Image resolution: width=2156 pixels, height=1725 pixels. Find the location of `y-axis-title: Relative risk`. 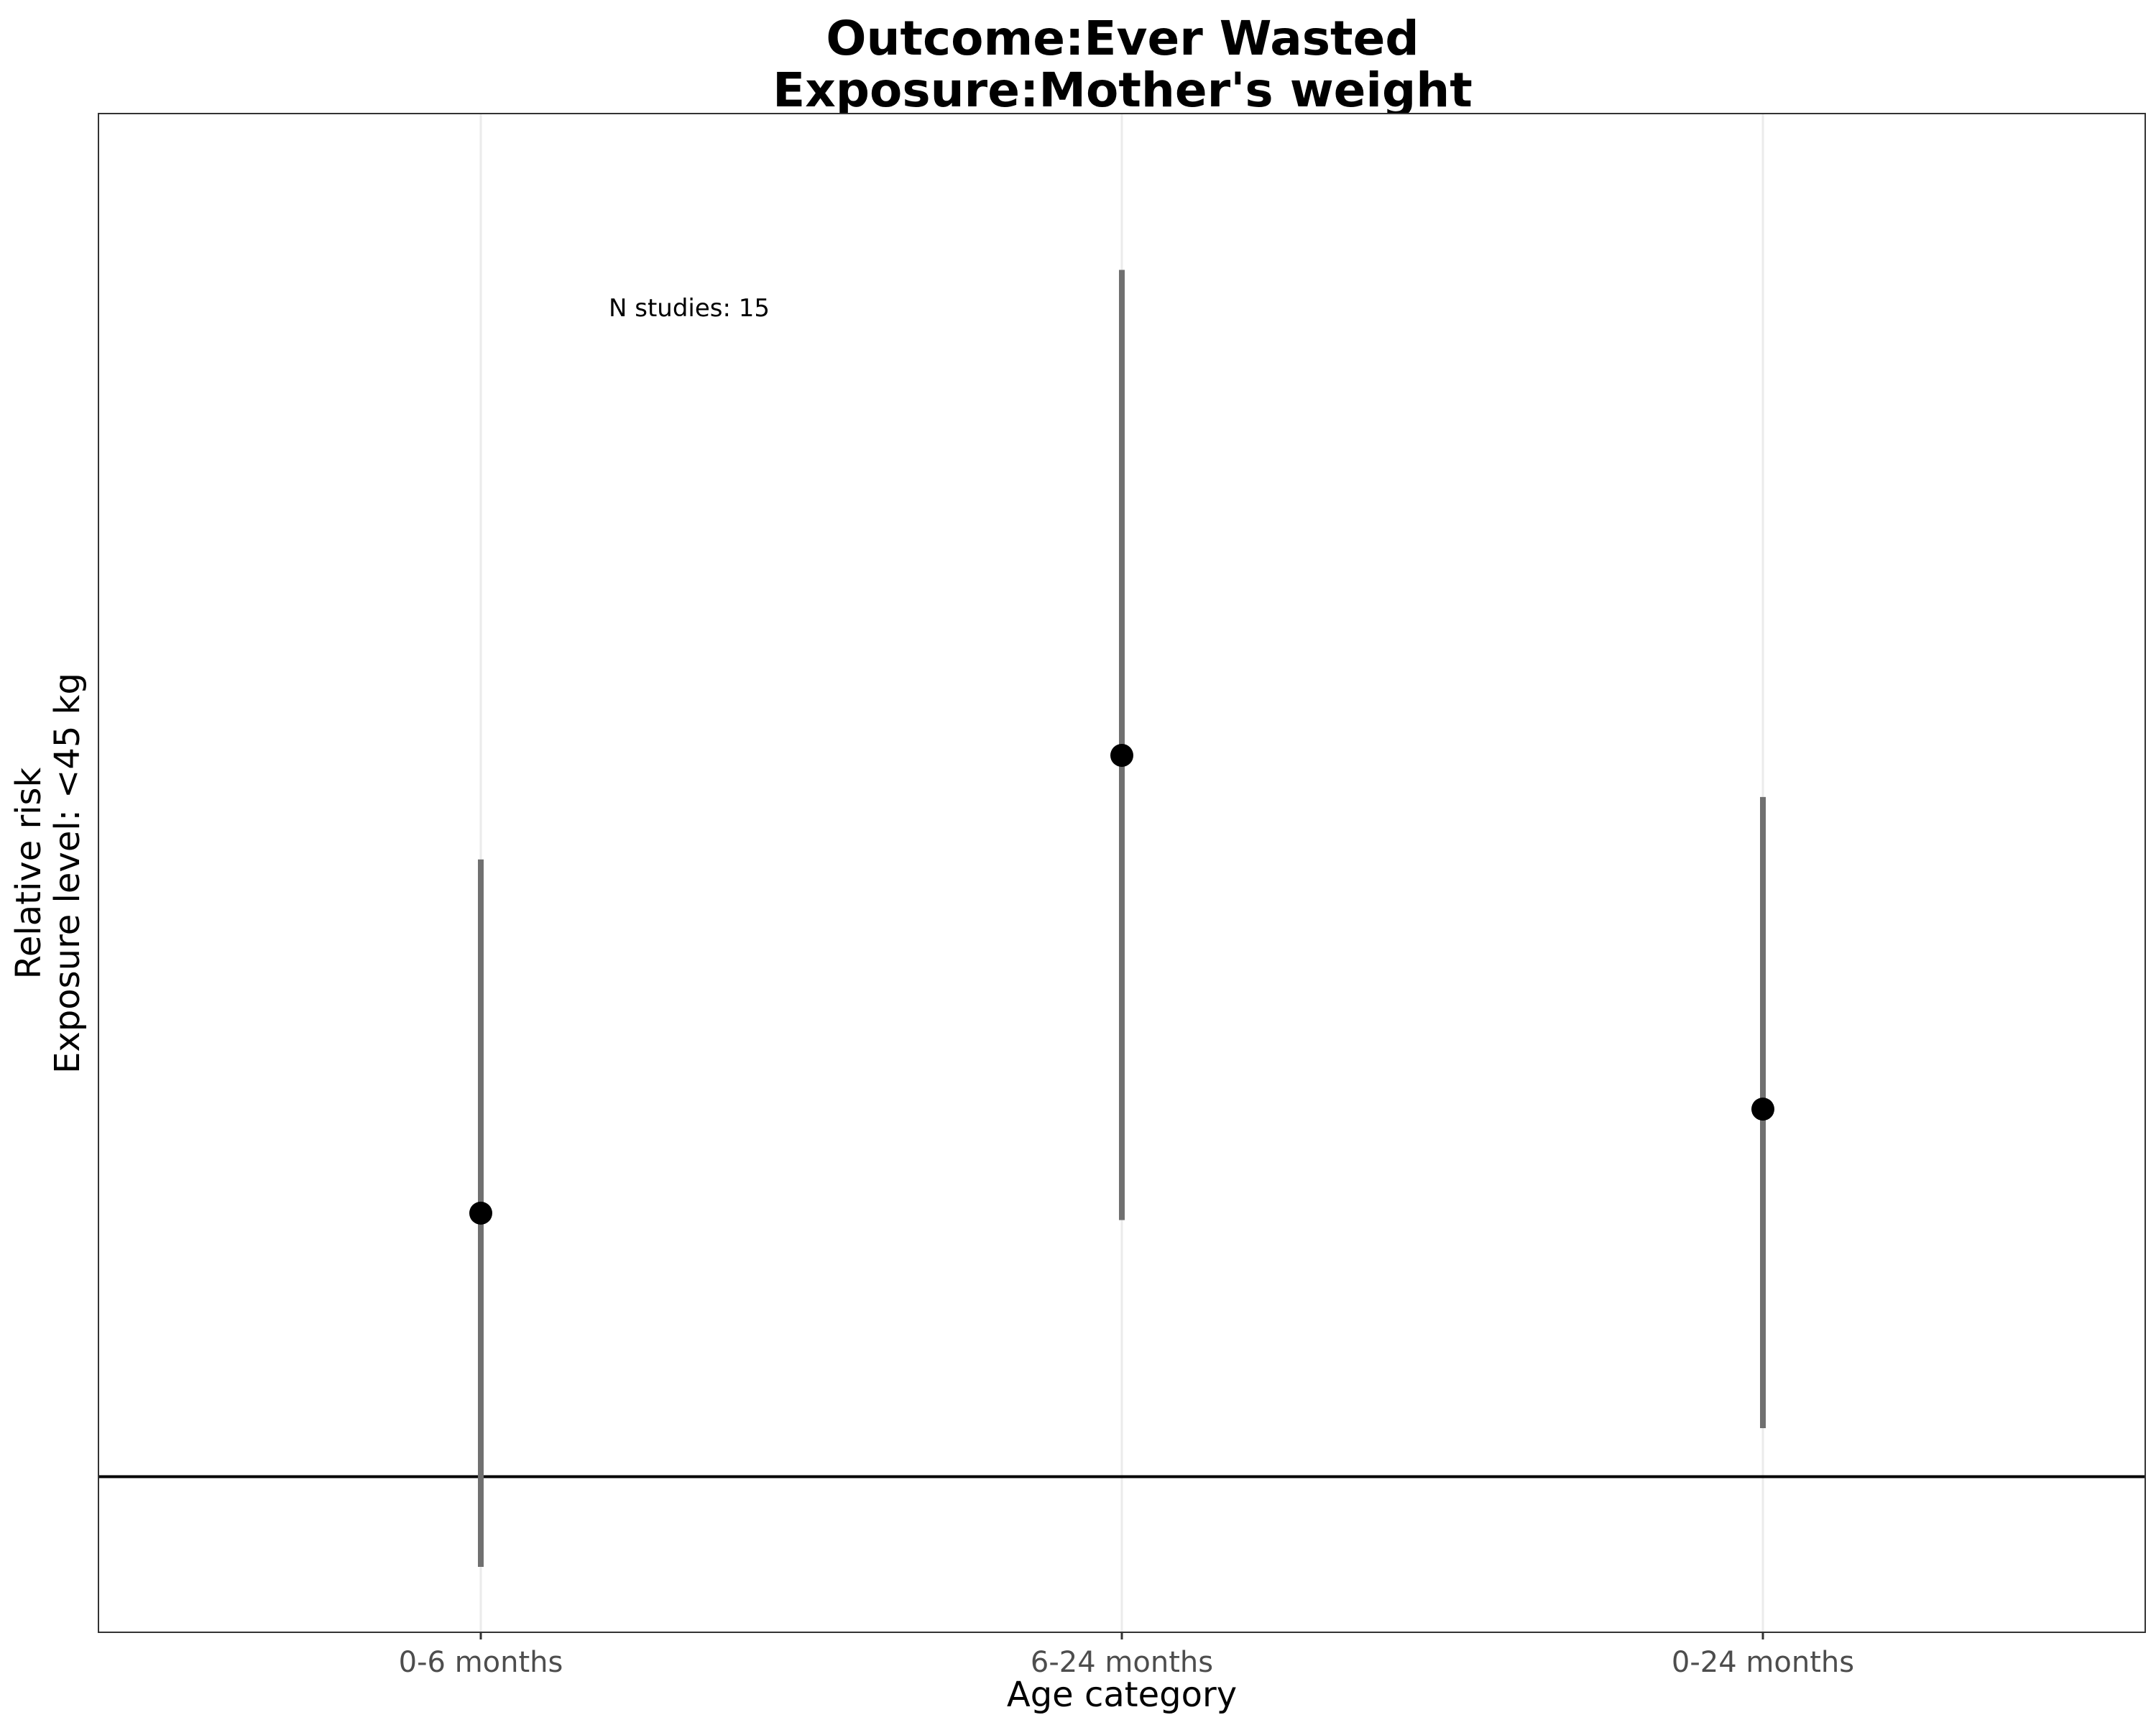

y-axis-title: Relative risk is located at coordinates (29, 873).